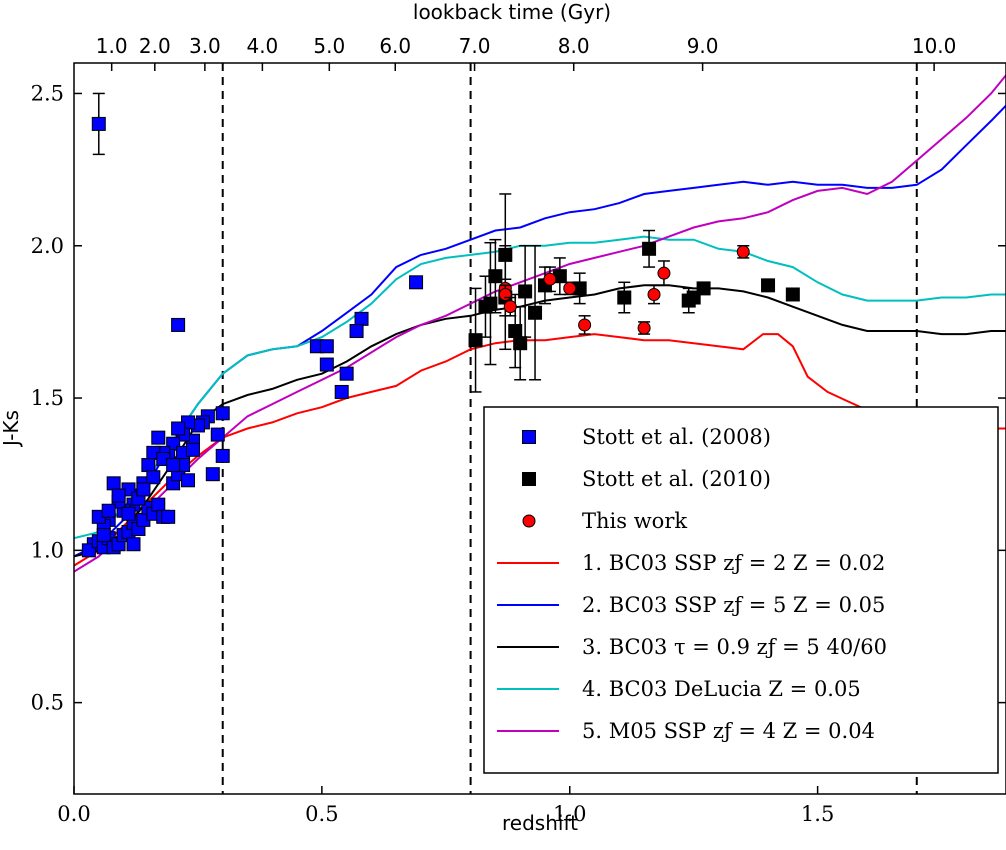 Image resolution: width=1006 pixels, height=850 pixels. I want to click on x-tick-label: 0.5, so click(321, 814).